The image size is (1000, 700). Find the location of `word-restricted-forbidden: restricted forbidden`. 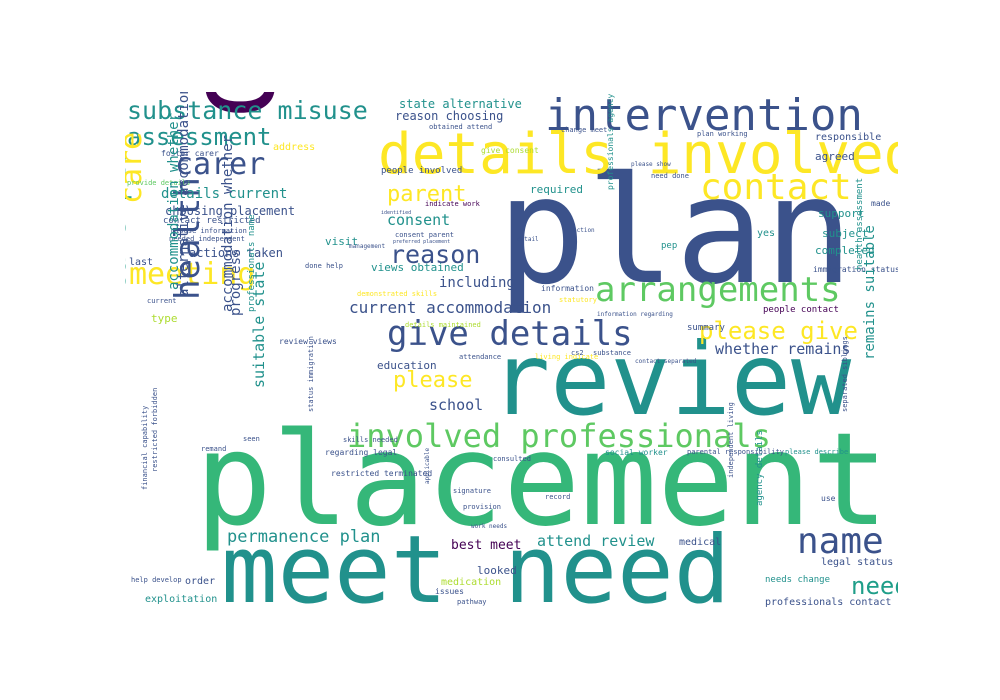

word-restricted-forbidden: restricted forbidden is located at coordinates (155, 429).